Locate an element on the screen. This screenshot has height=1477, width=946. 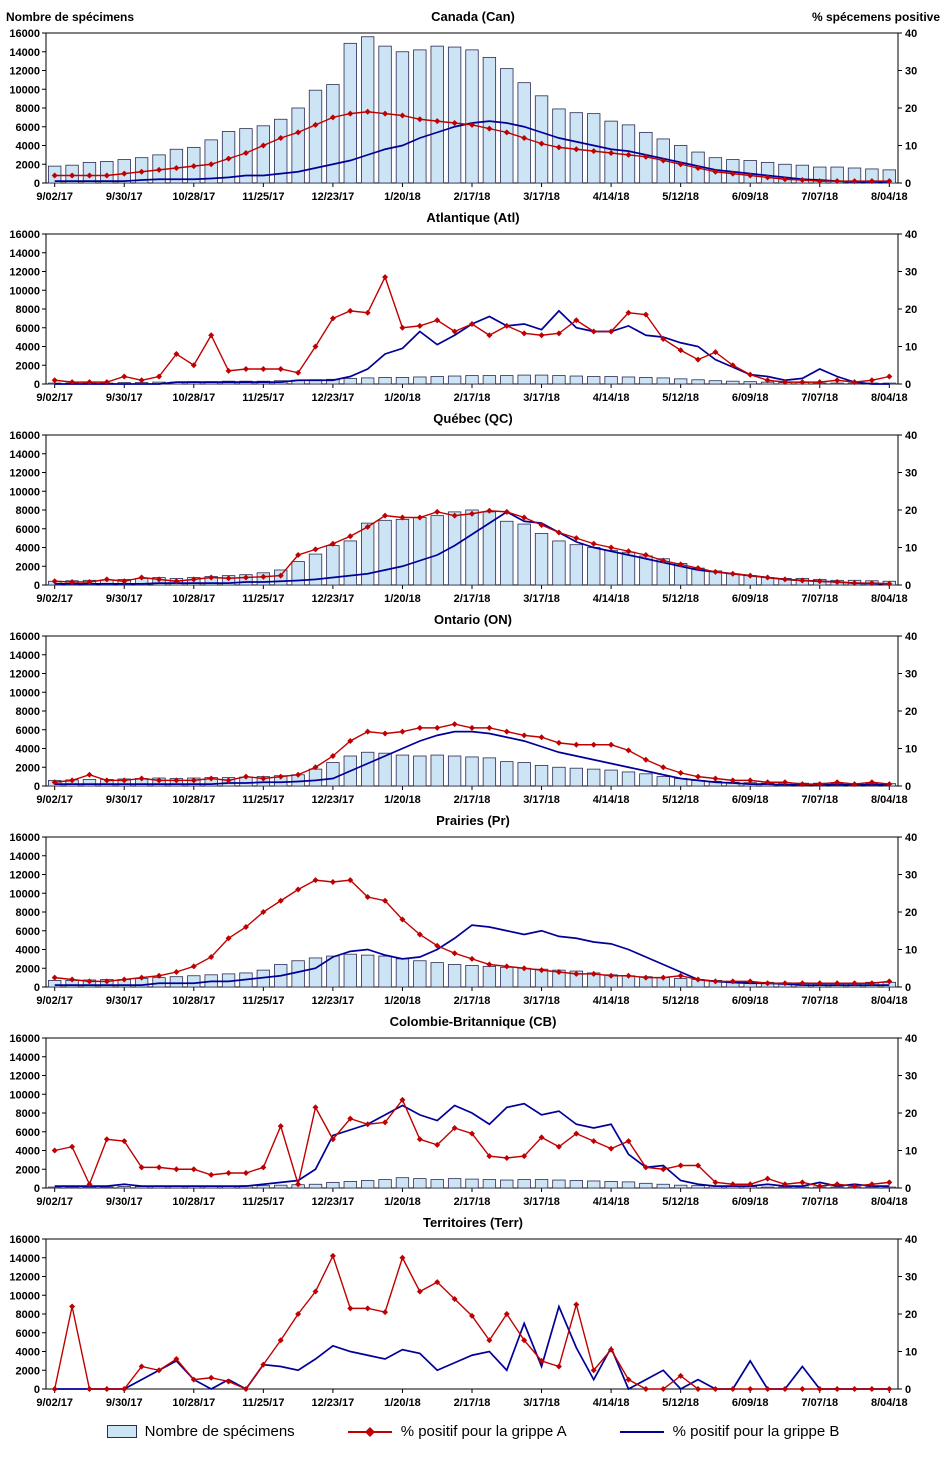
x-tick-label: 11/25/17 is located at coordinates (263, 1403).